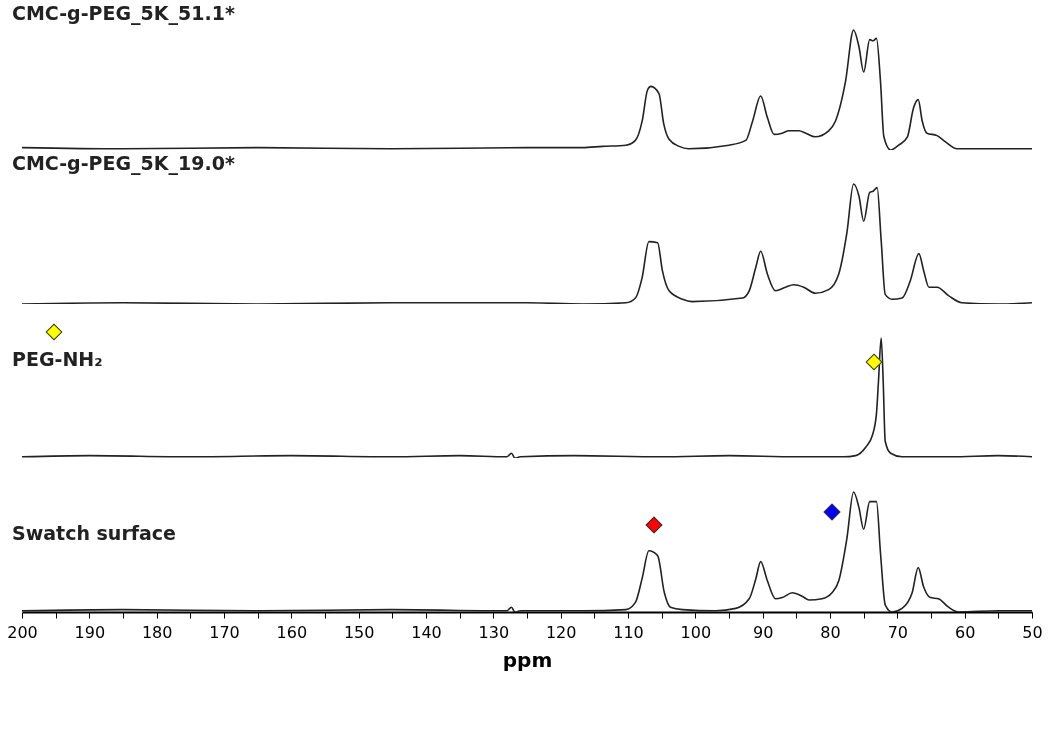 The width and height of the screenshot is (1054, 756). I want to click on x-tick-label: 120, so click(561, 632).